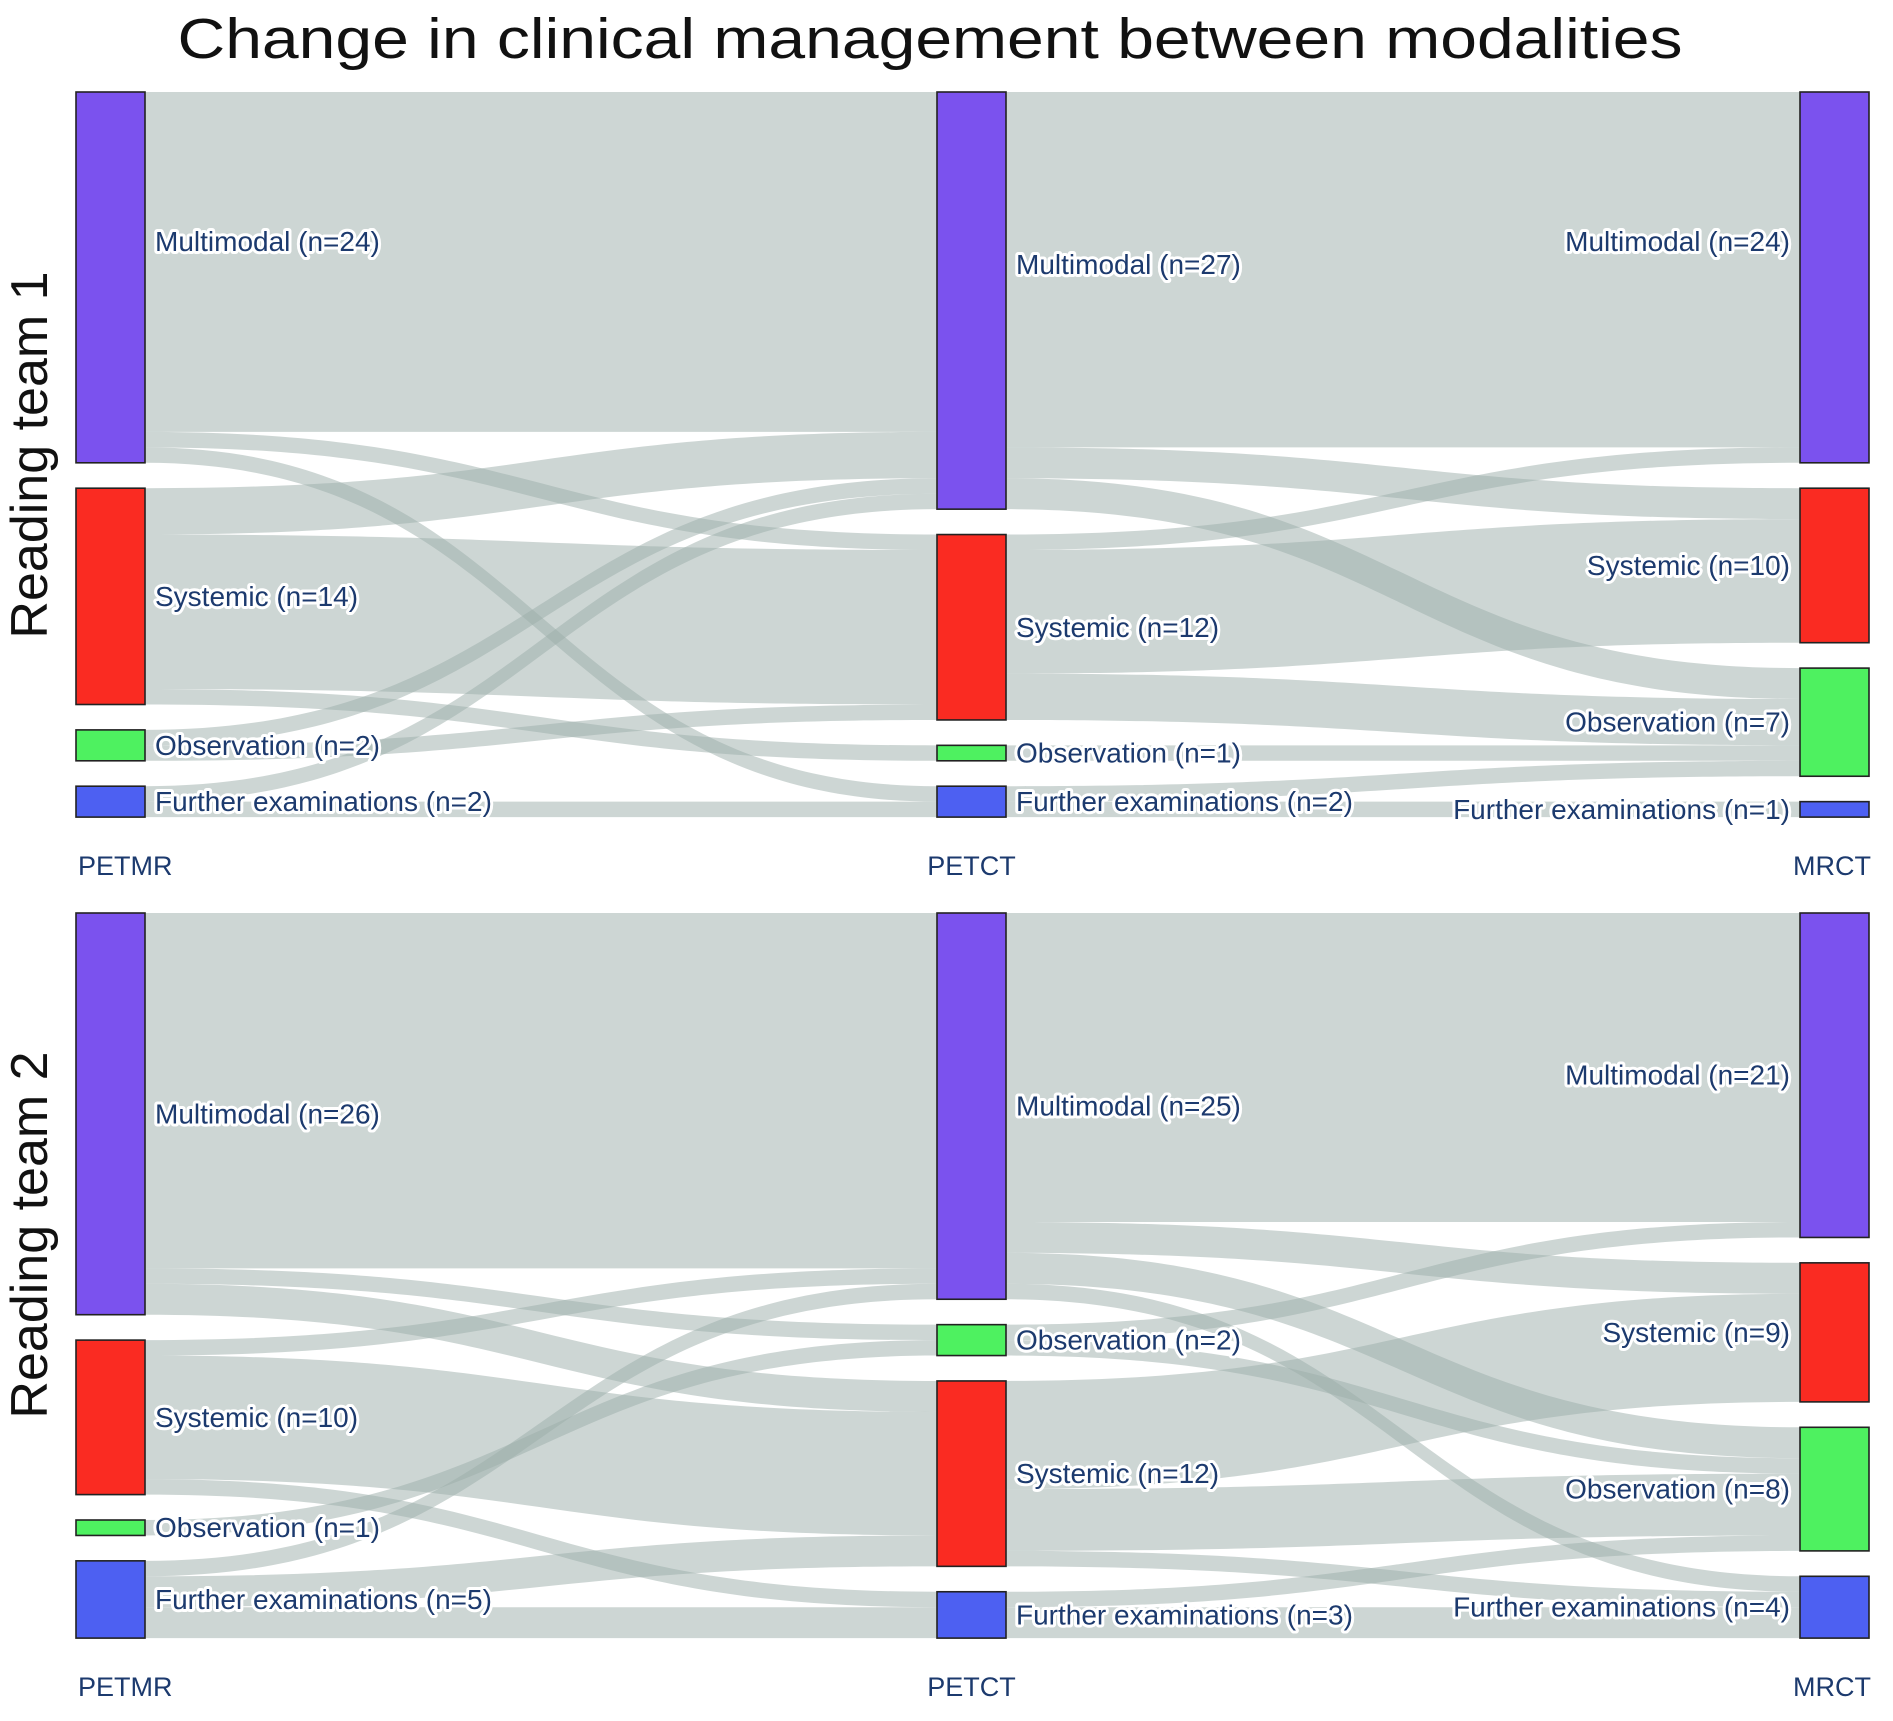 The height and width of the screenshot is (1721, 1893). Describe the element at coordinates (323, 1599) in the screenshot. I see `node-label: Further examinations (n=5)` at that location.